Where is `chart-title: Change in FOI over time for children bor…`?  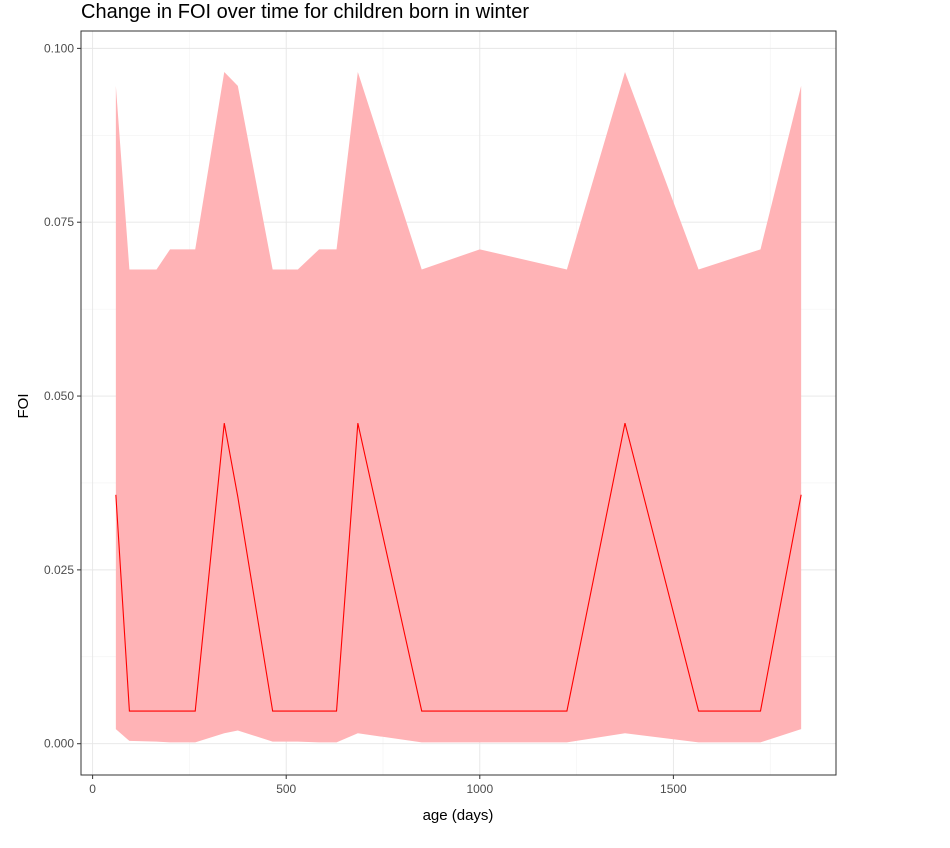 chart-title: Change in FOI over time for children bor… is located at coordinates (305, 12).